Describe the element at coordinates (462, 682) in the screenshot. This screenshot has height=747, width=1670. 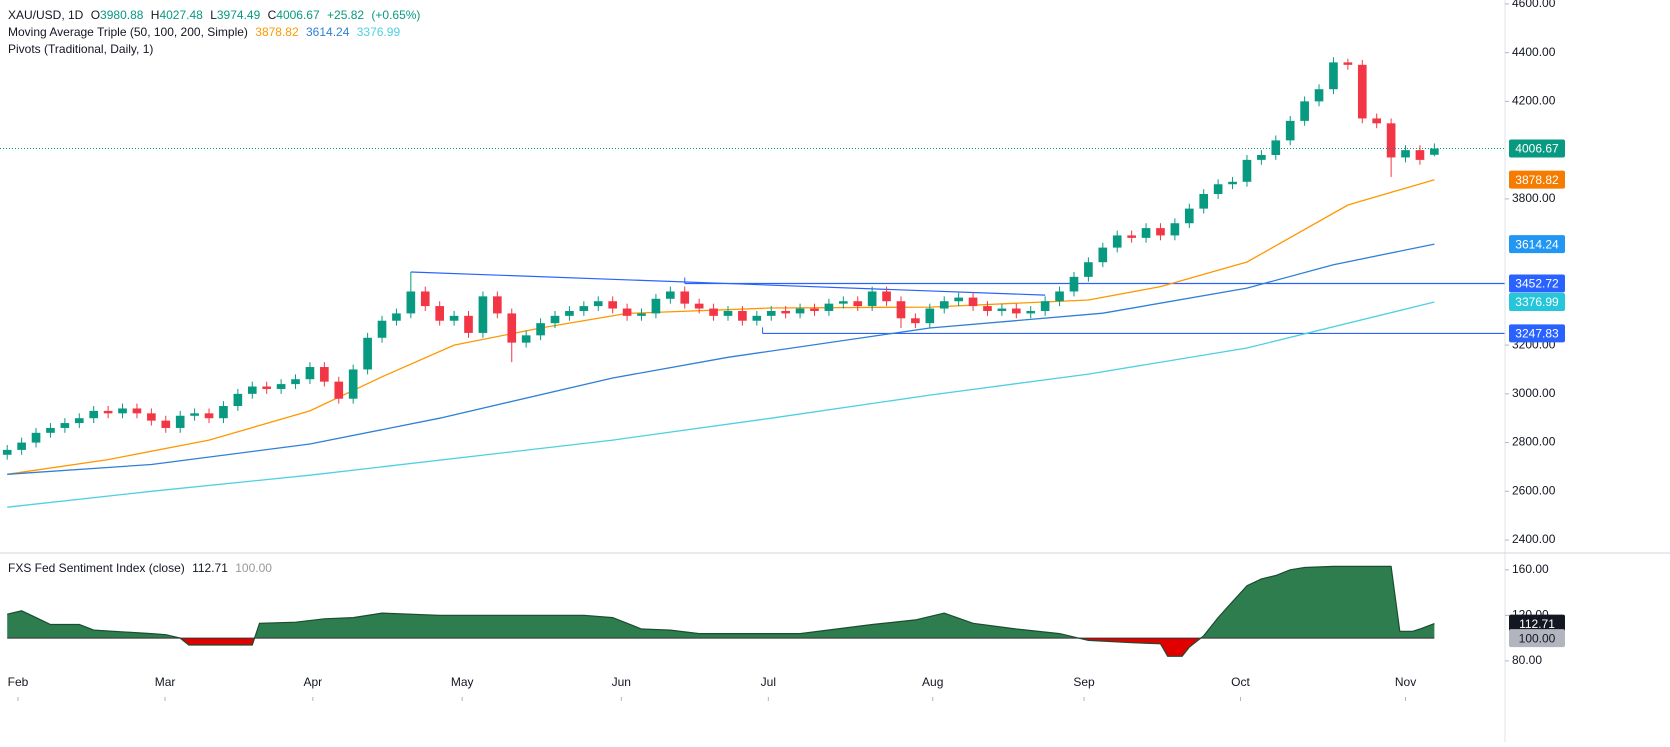
I see `x-tick-label: May` at that location.